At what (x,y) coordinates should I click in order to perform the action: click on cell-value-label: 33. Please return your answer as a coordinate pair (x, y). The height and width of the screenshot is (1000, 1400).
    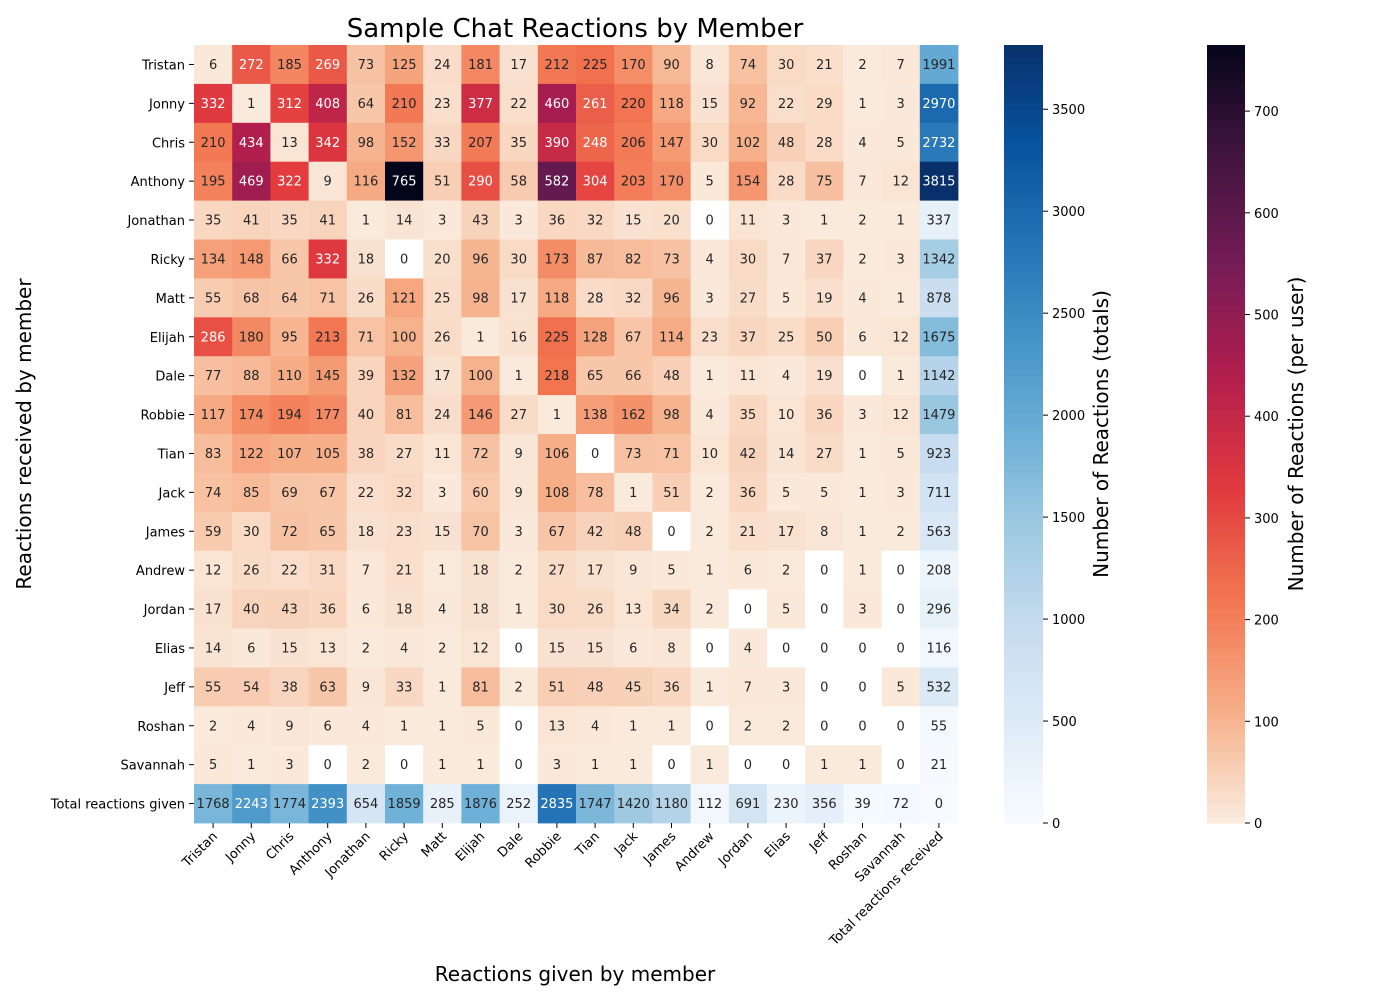
    Looking at the image, I should click on (404, 687).